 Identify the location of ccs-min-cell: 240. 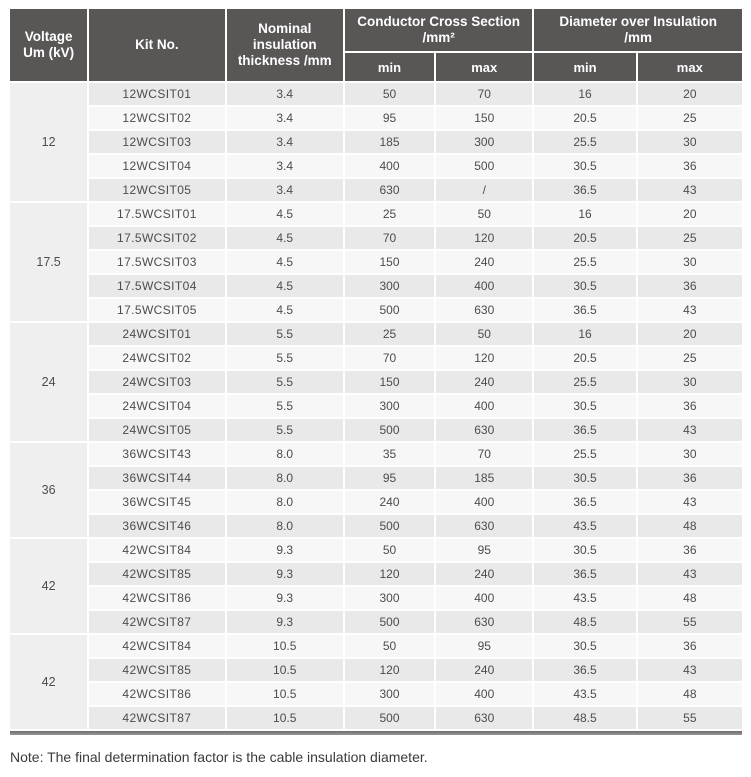
(389, 502).